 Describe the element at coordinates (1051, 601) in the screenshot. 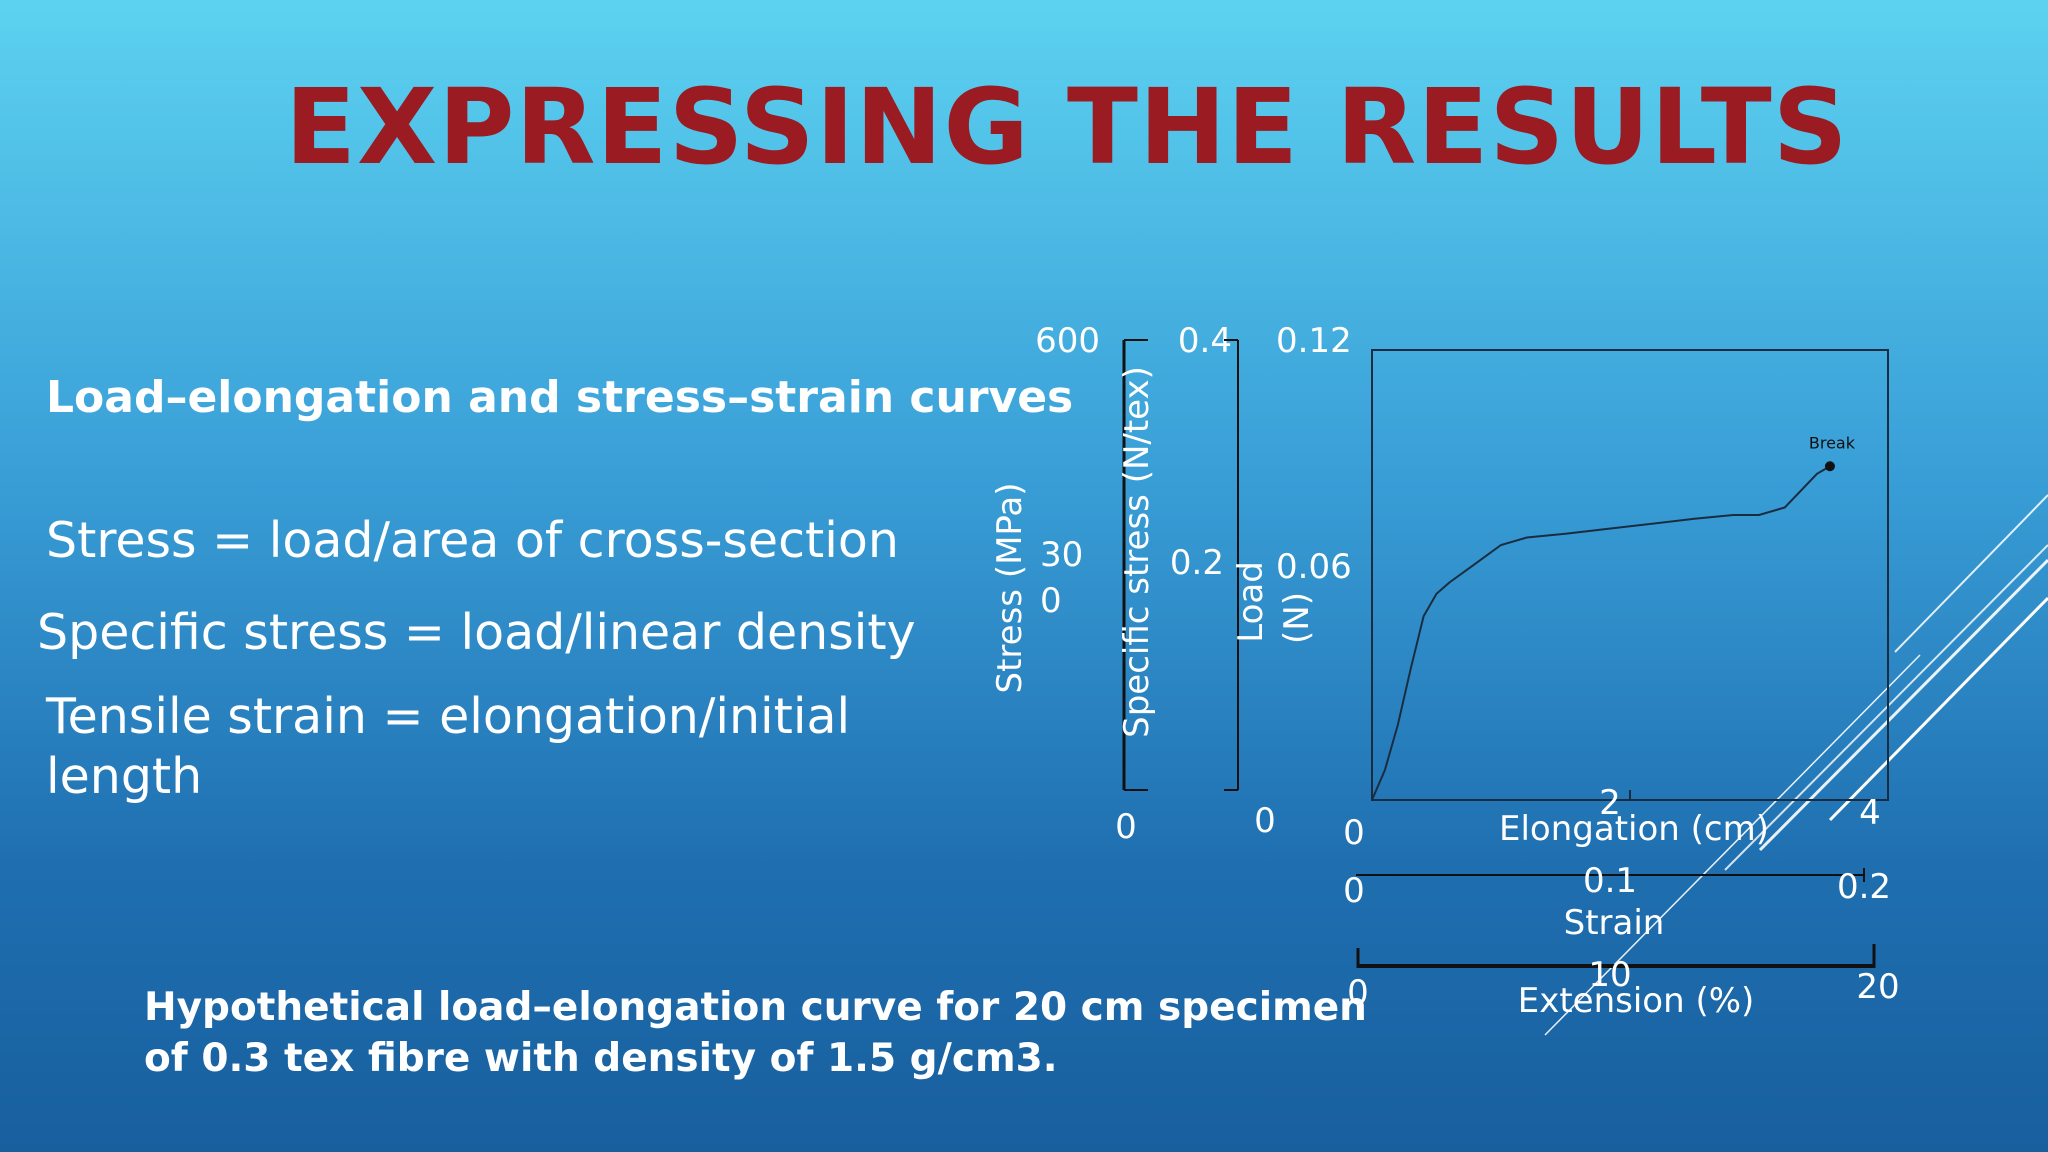

I see `stress-tick-mid-b: 0` at that location.